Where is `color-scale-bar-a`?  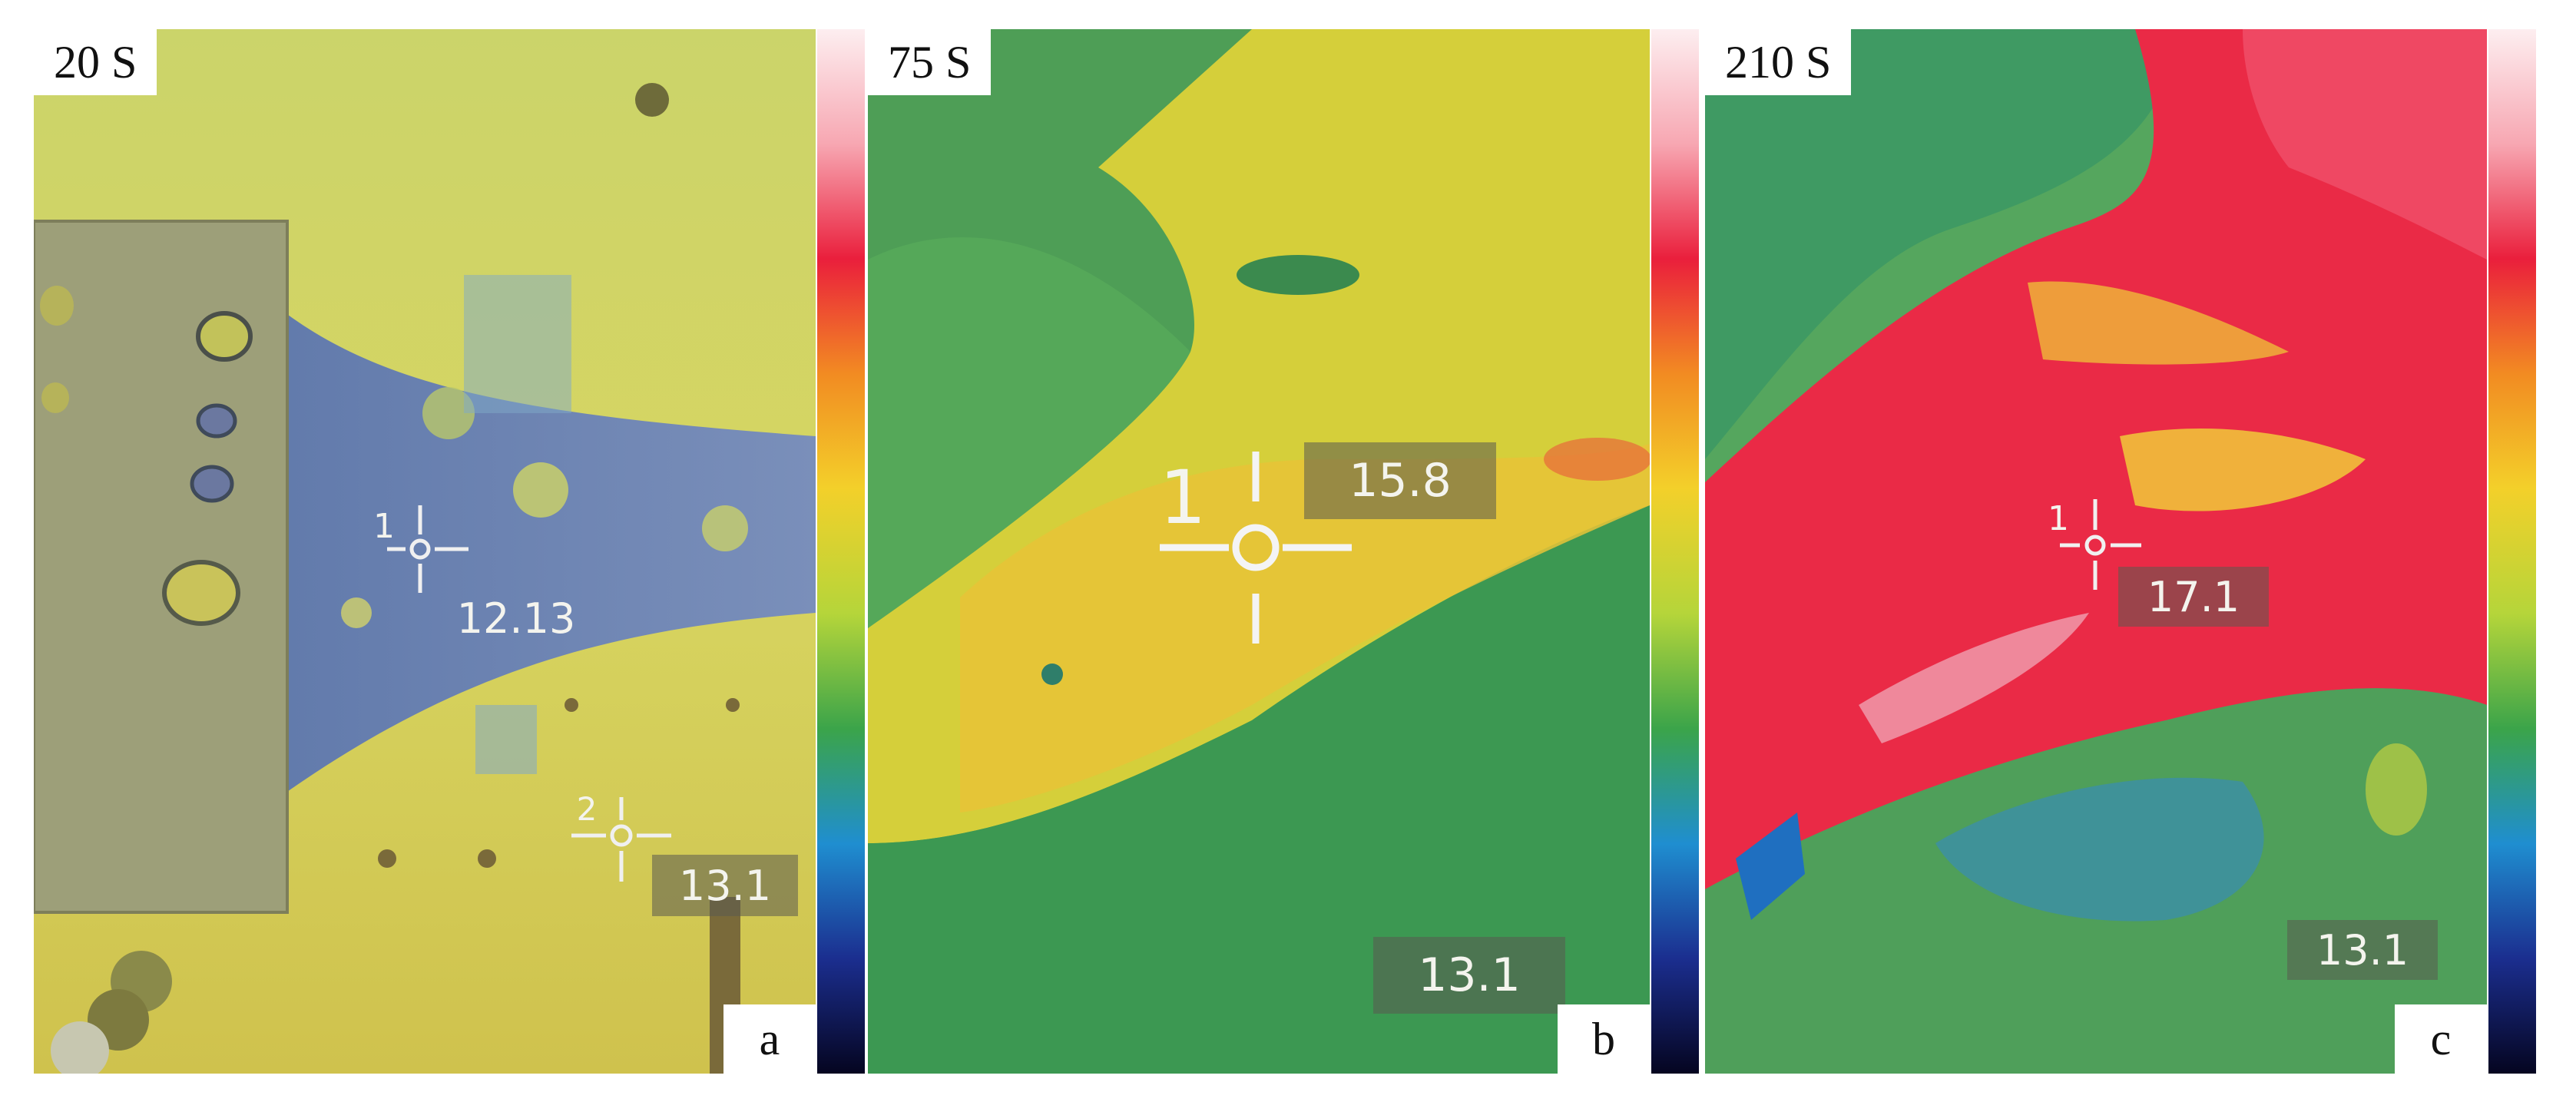 color-scale-bar-a is located at coordinates (841, 551).